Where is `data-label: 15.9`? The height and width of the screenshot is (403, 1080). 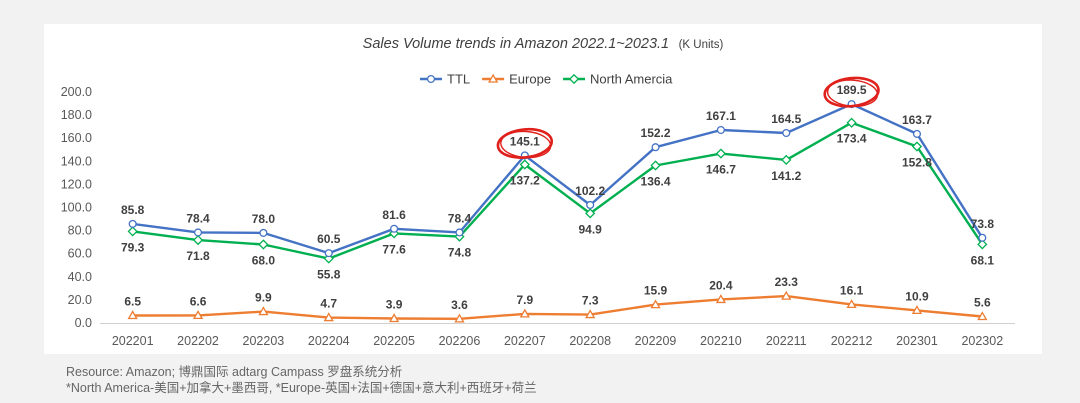
data-label: 15.9 is located at coordinates (656, 291).